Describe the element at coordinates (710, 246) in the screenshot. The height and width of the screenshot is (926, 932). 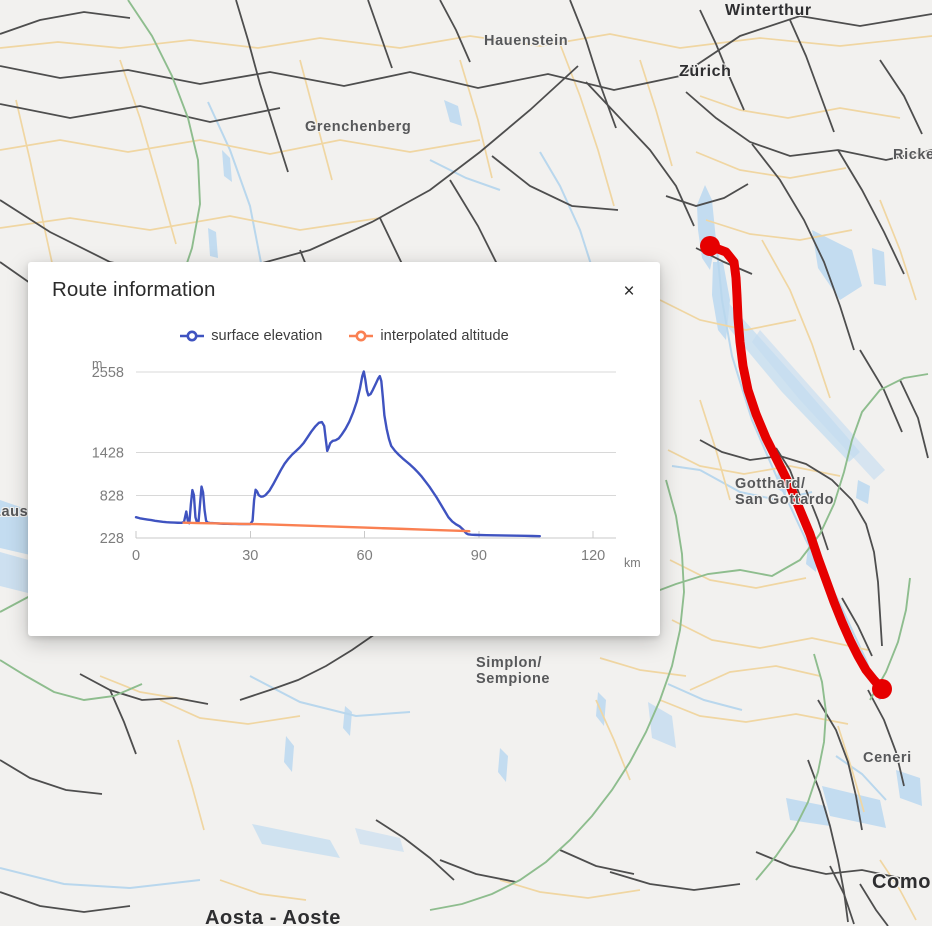
I see `route-start-marker` at that location.